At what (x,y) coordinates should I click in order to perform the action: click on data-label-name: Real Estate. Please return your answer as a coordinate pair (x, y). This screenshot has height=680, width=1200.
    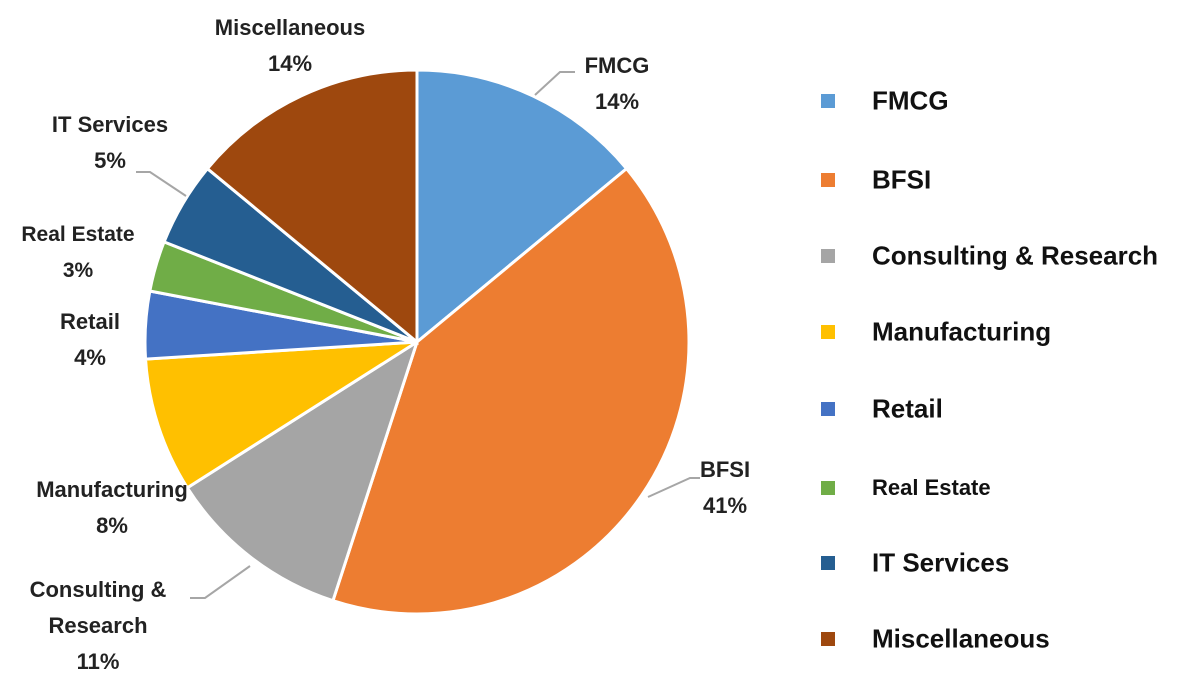
    Looking at the image, I should click on (78, 234).